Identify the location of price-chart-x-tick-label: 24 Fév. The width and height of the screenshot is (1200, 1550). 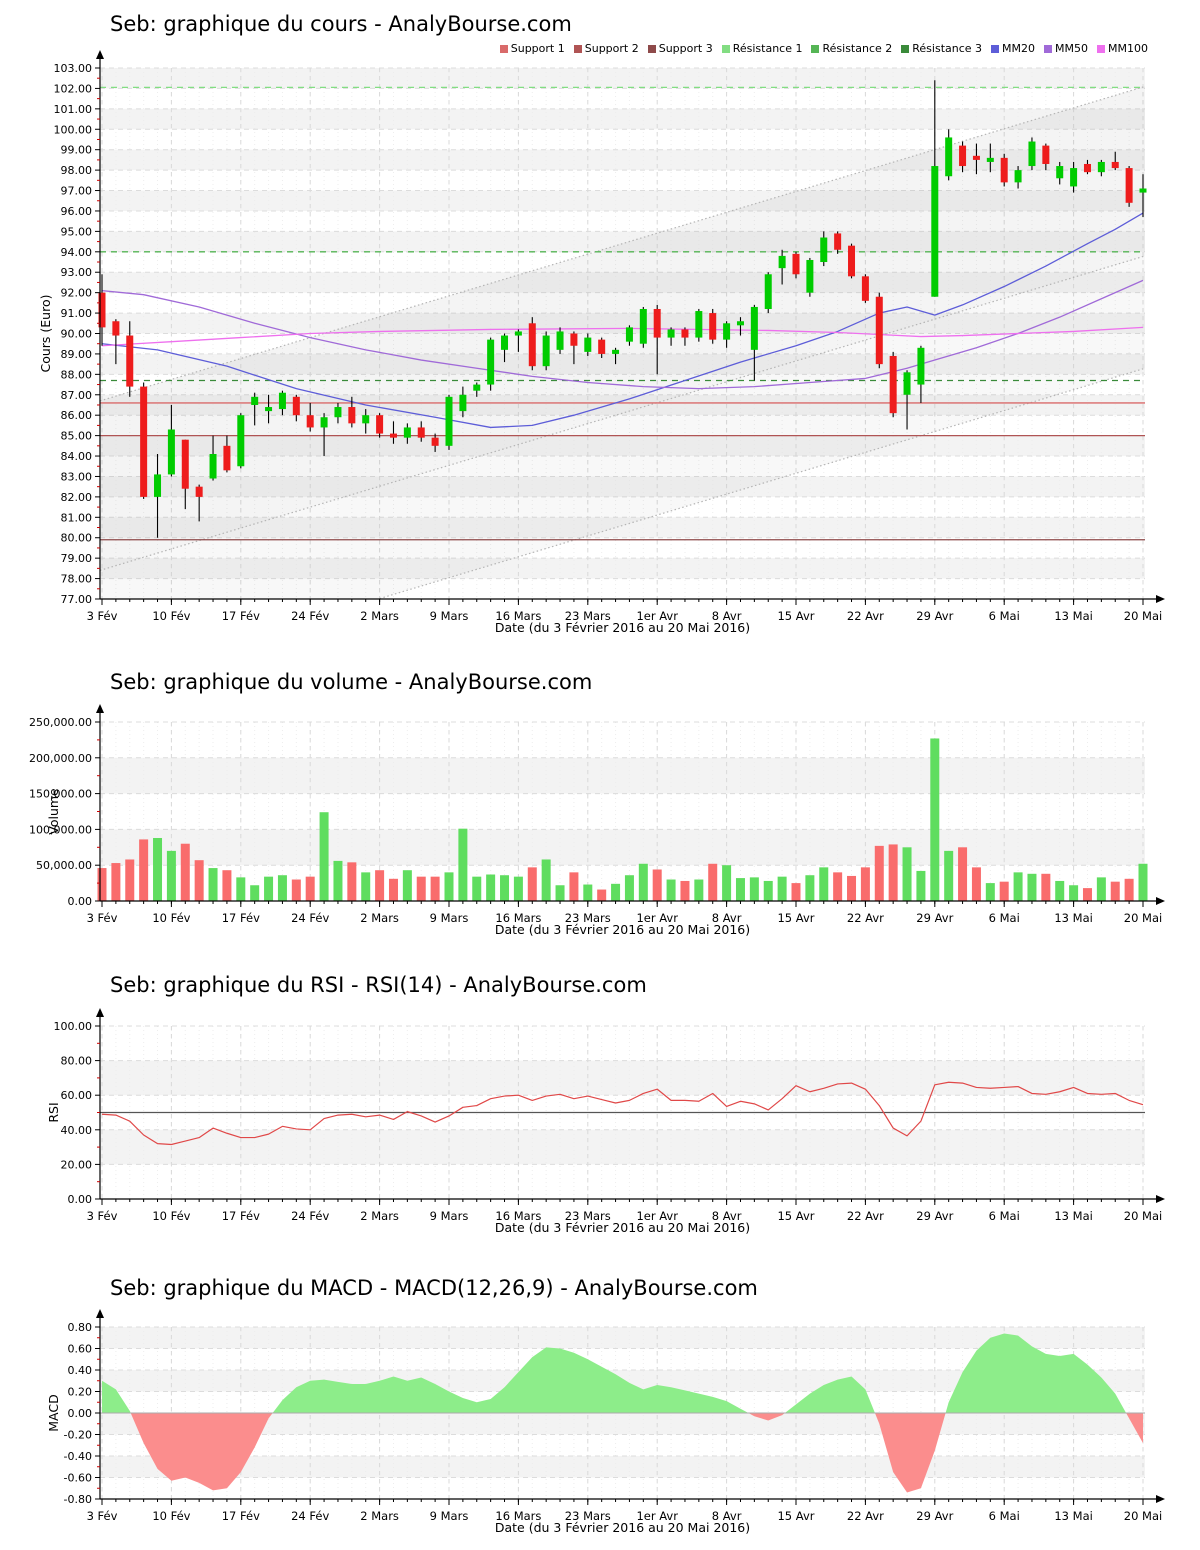
(310, 616).